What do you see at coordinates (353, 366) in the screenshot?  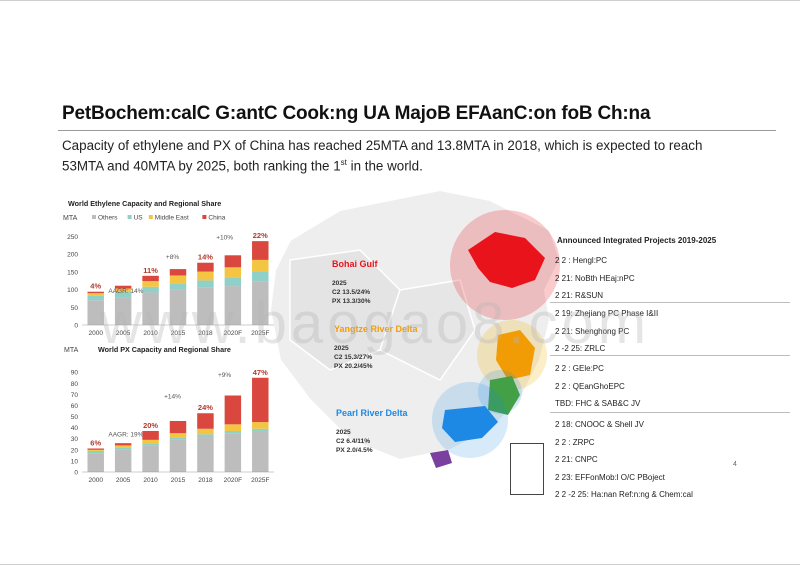 I see `yangtze-px: PX 20.2/45%` at bounding box center [353, 366].